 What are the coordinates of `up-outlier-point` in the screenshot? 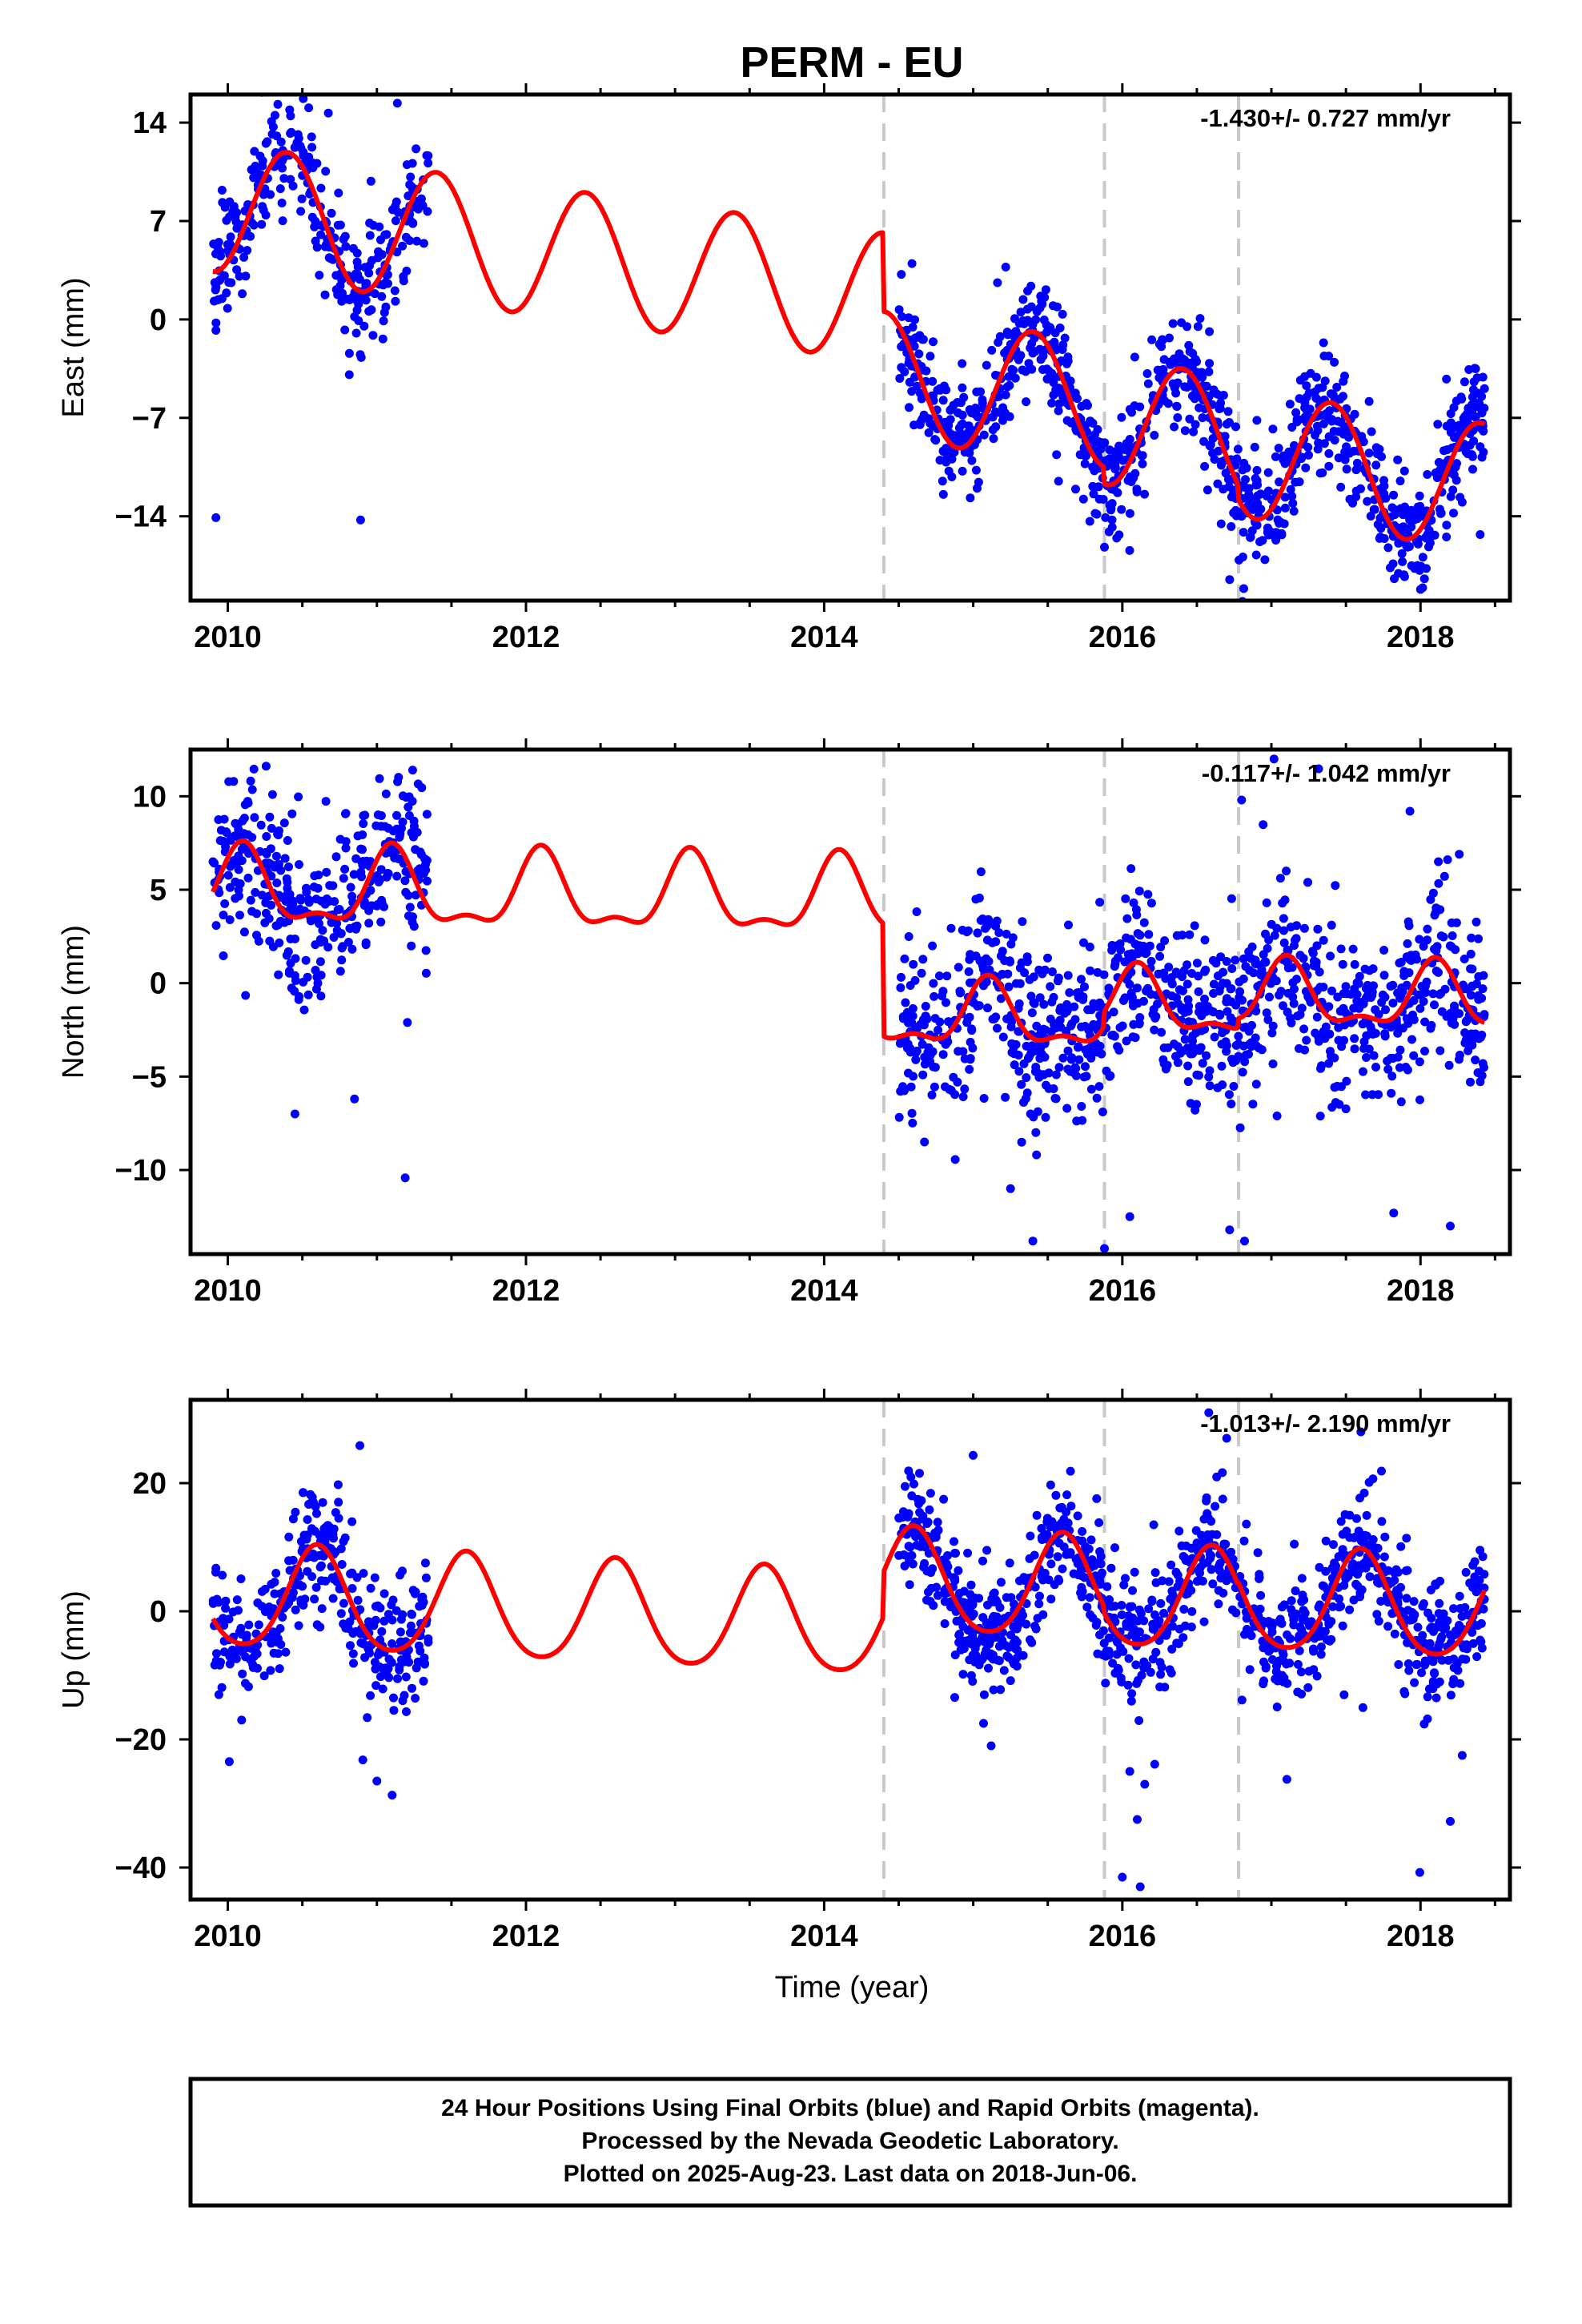 It's located at (1122, 1877).